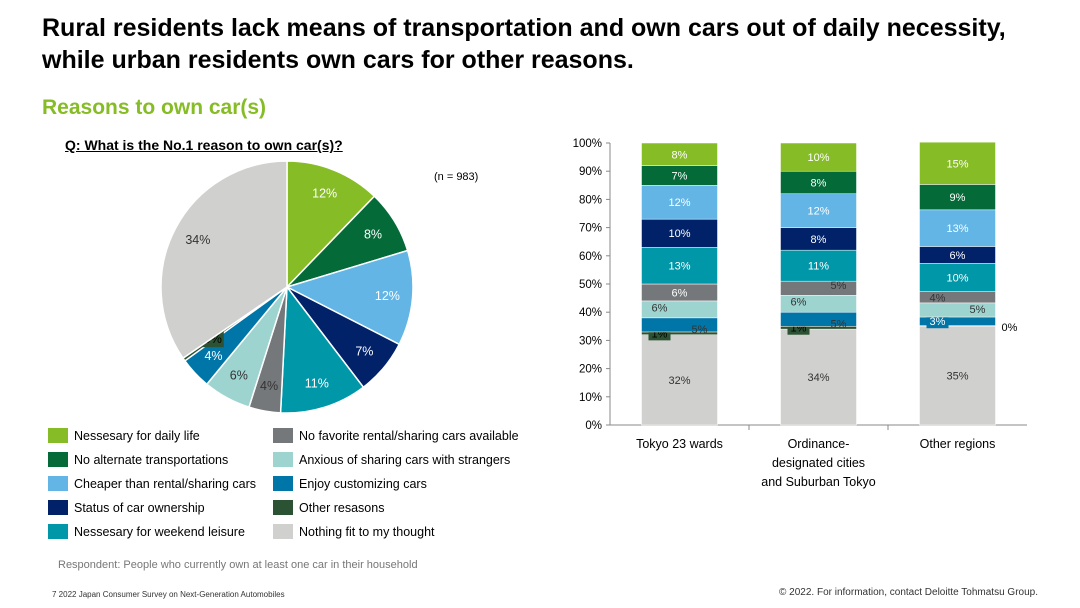  I want to click on legend-label: Enjoy customizing cars, so click(363, 483).